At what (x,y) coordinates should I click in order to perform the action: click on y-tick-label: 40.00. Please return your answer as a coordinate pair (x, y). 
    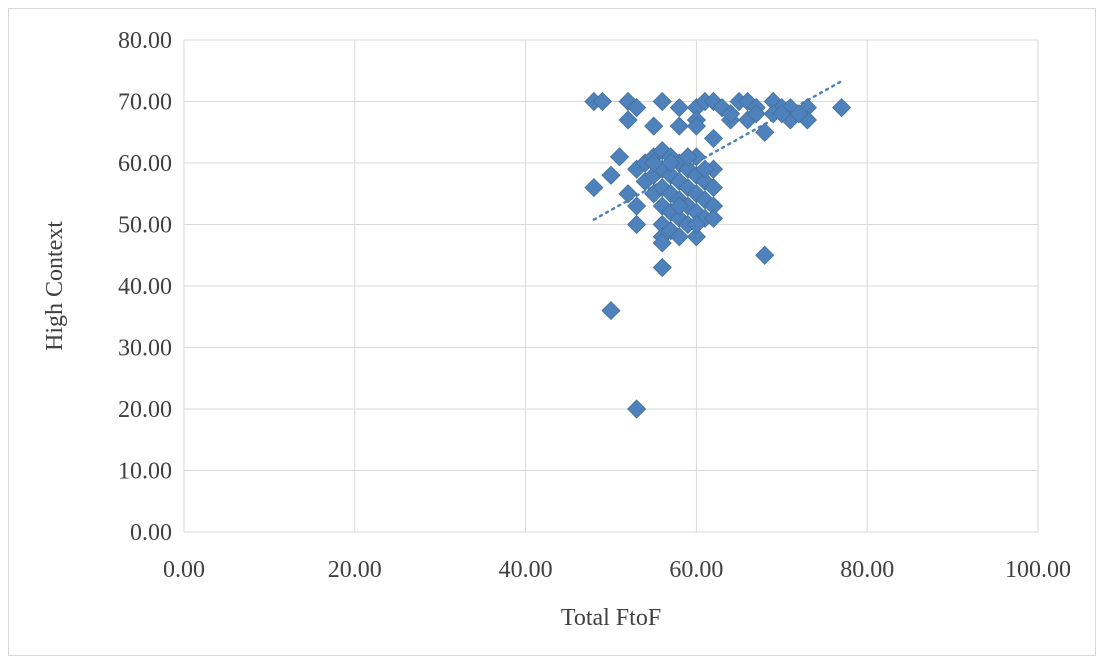
    Looking at the image, I should click on (145, 287).